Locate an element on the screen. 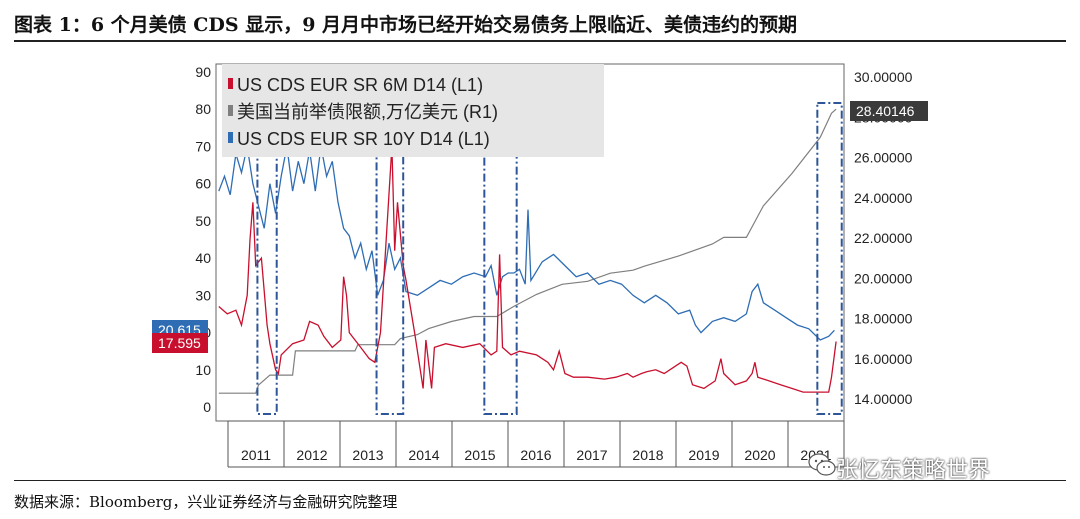  right-axis-tick-label: 22.00000 is located at coordinates (883, 238).